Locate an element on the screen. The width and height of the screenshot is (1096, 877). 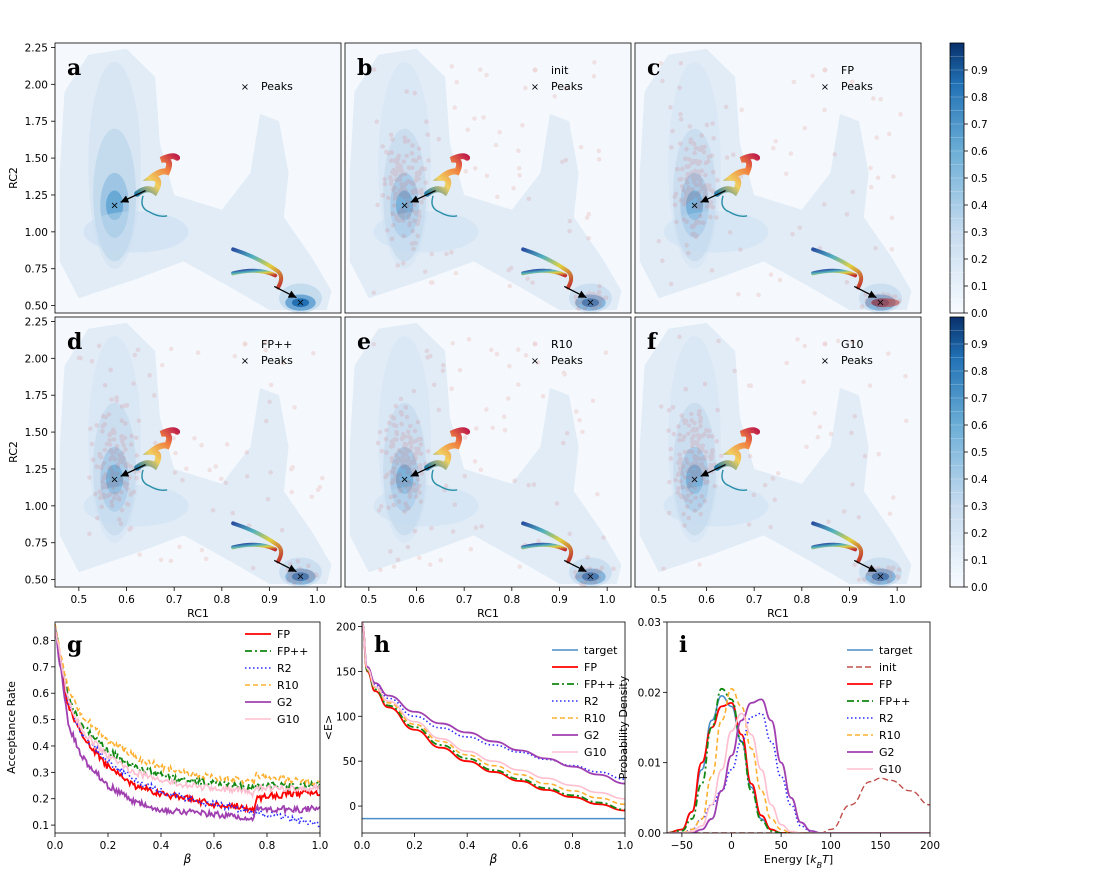
legend: init × Peaks is located at coordinates (557, 78).